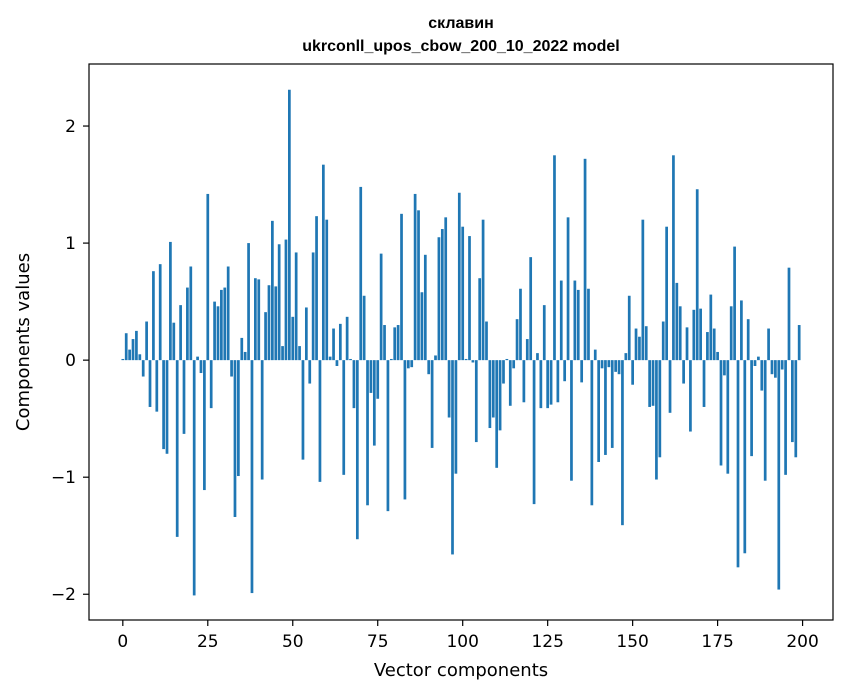 This screenshot has width=847, height=696. Describe the element at coordinates (547, 642) in the screenshot. I see `x-tick-label: 125` at that location.